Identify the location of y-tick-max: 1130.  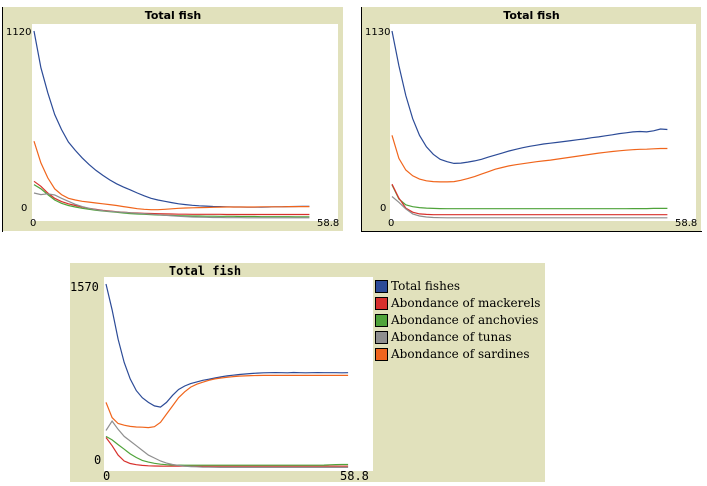
(378, 32).